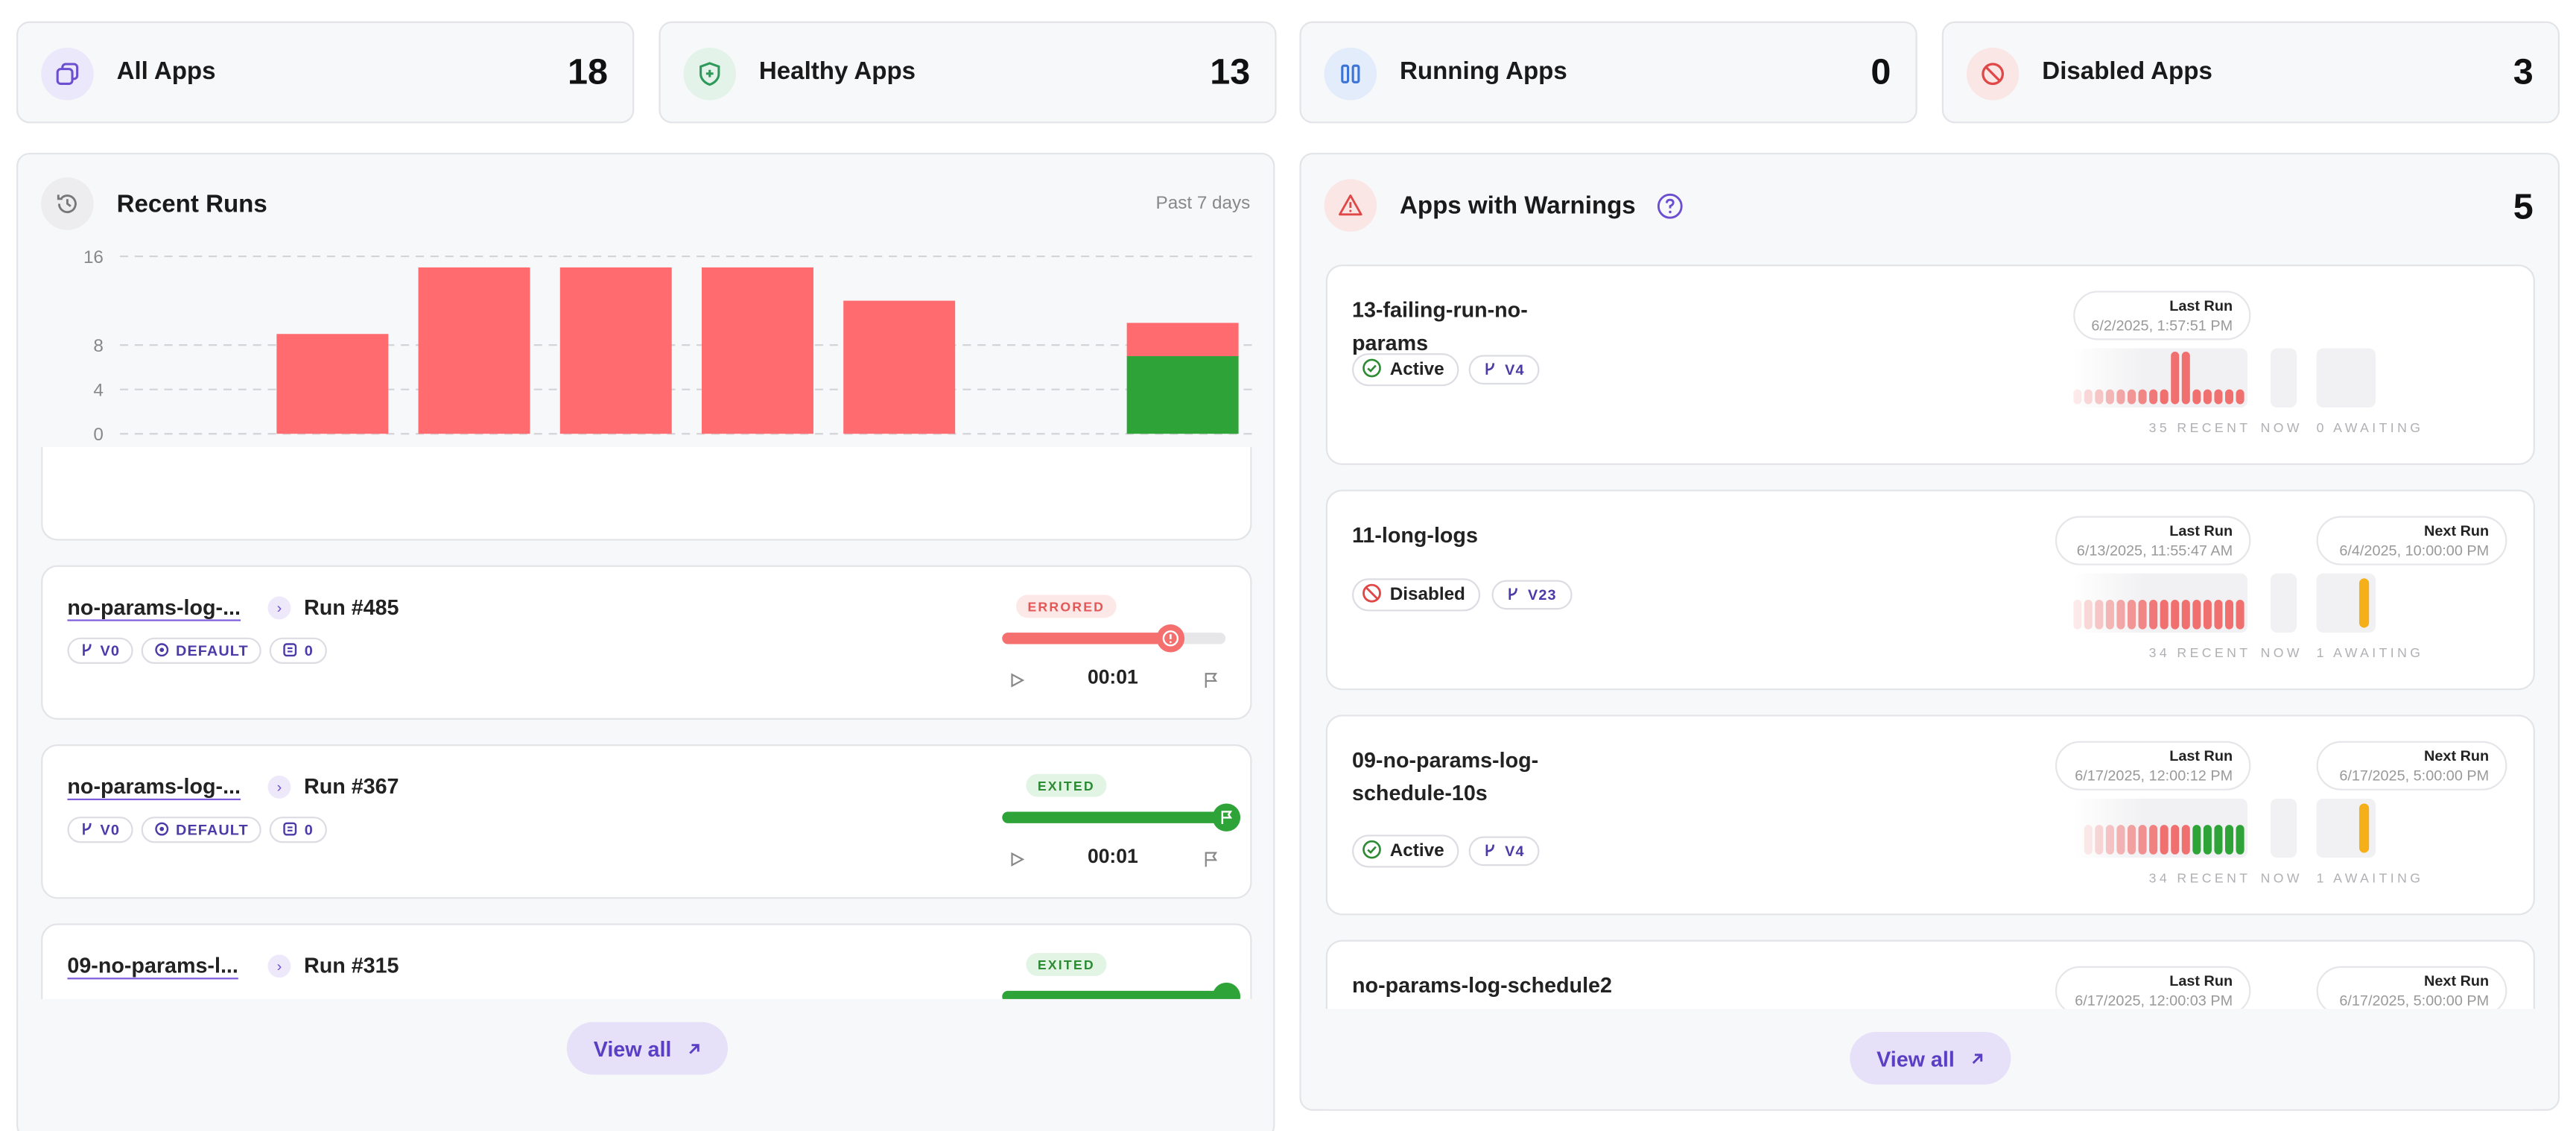 This screenshot has width=2576, height=1131. Describe the element at coordinates (2153, 991) in the screenshot. I see `last-run-box: Last Run 6/17/2025, 12:00:03 PM` at that location.